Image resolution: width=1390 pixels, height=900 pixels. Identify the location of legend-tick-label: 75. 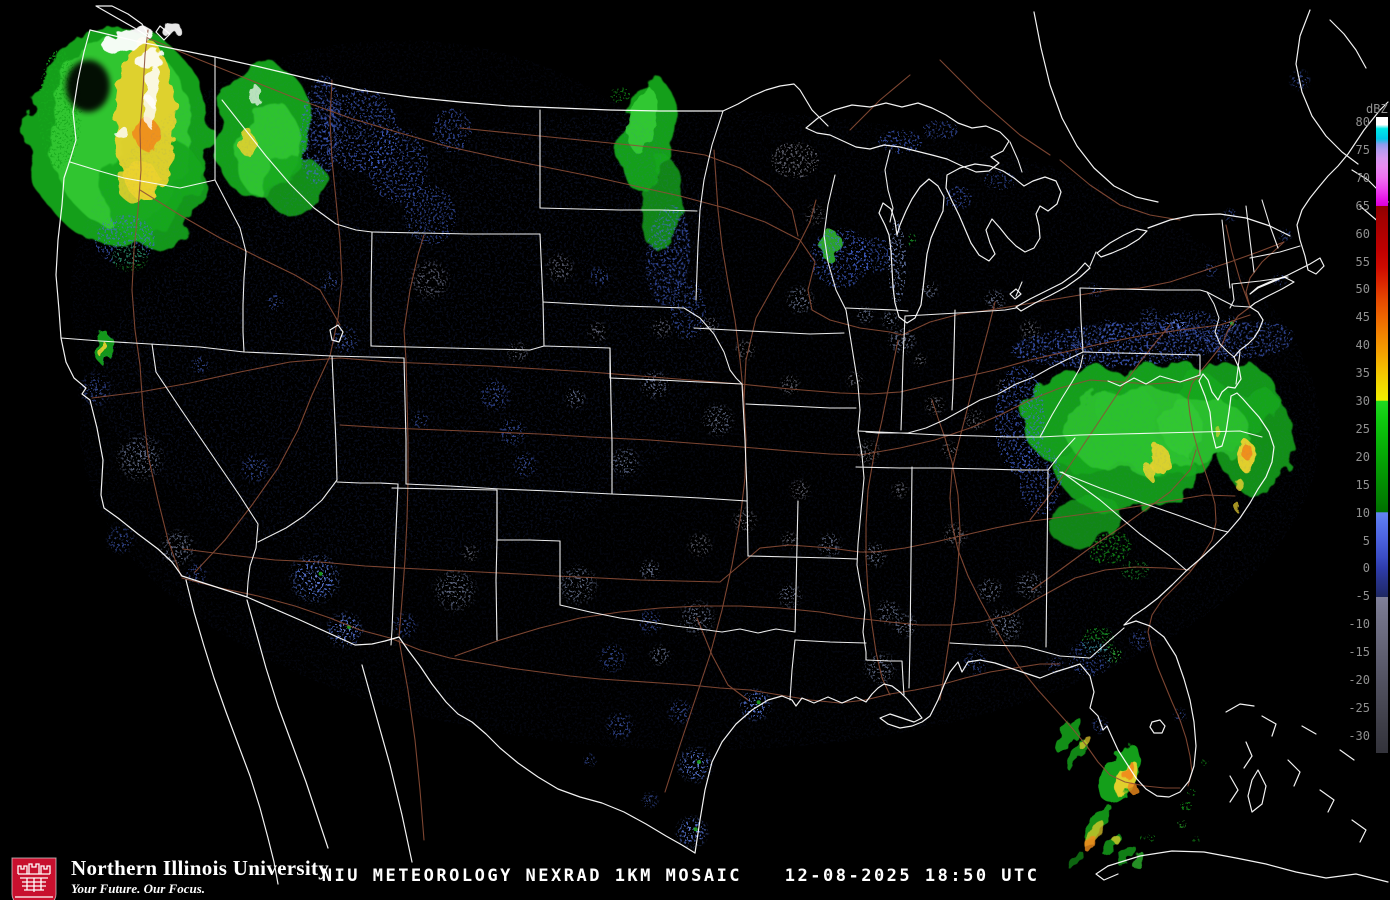
(1362, 149).